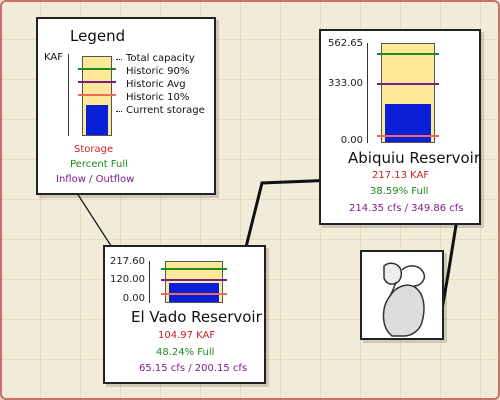 The image size is (500, 400). Describe the element at coordinates (95, 179) in the screenshot. I see `legend-flow-label: Inflow / Outflow` at that location.